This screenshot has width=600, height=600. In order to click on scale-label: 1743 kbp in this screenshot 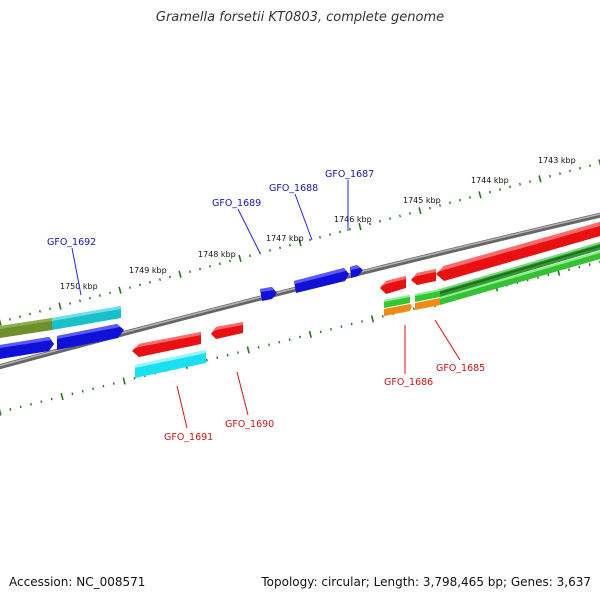, I will do `click(557, 160)`.